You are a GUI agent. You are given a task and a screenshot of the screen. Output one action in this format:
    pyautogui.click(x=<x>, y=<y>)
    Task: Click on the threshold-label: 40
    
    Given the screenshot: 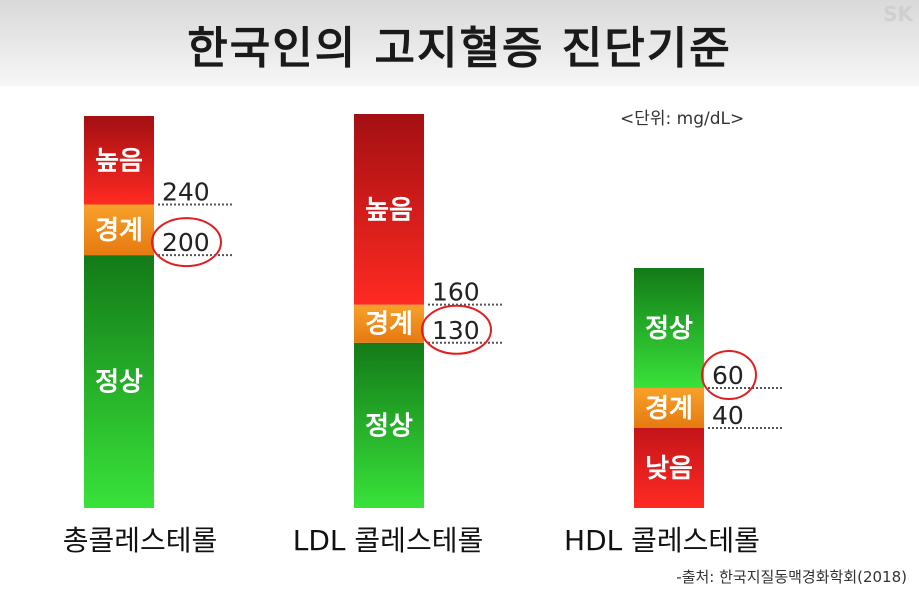 What is the action you would take?
    pyautogui.click(x=728, y=415)
    